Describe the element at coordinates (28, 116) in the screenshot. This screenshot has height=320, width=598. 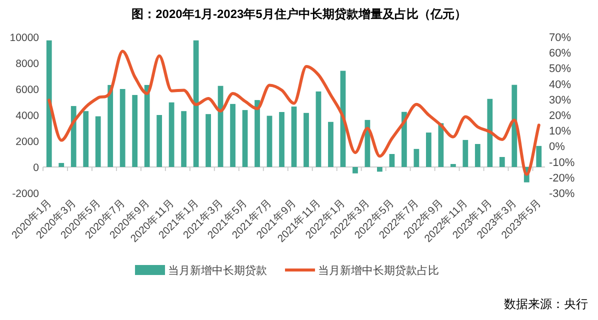
I see `y-tick-label: 4000` at that location.